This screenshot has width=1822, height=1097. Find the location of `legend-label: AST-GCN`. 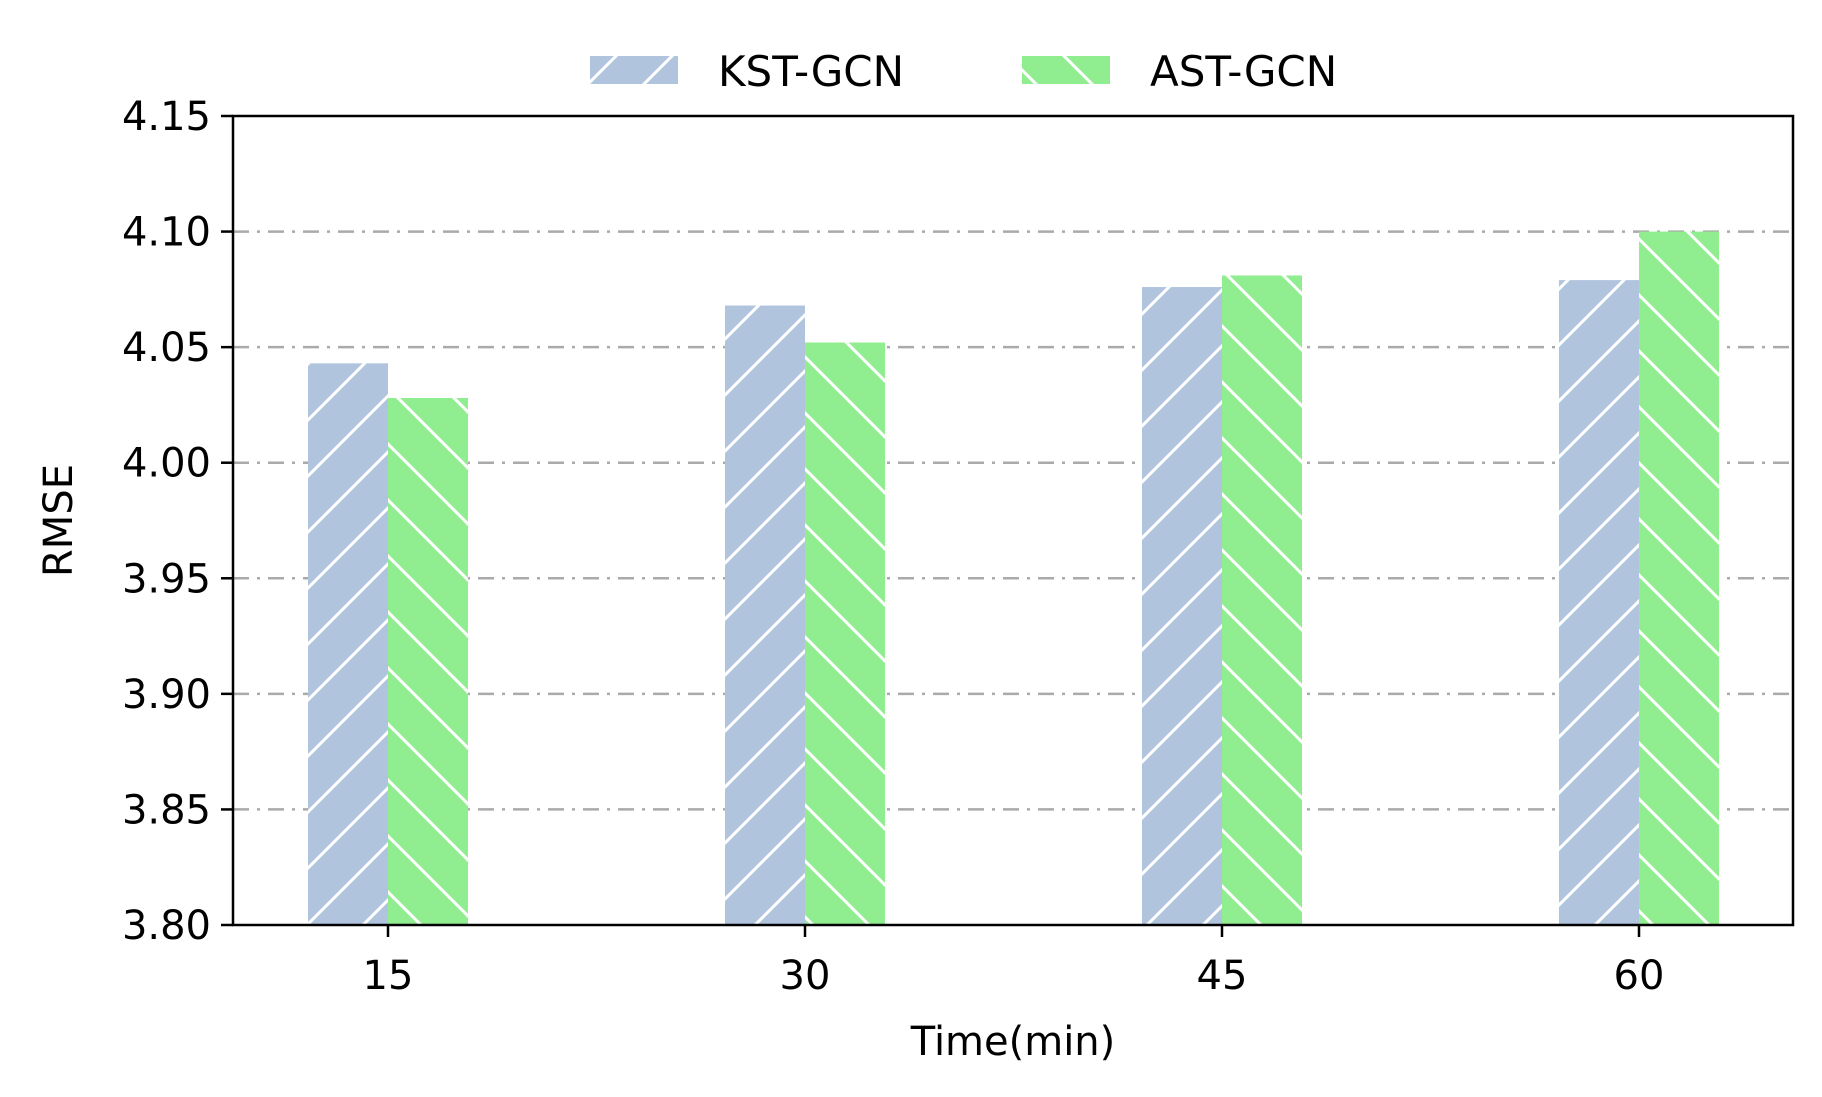

legend-label: AST-GCN is located at coordinates (1243, 71).